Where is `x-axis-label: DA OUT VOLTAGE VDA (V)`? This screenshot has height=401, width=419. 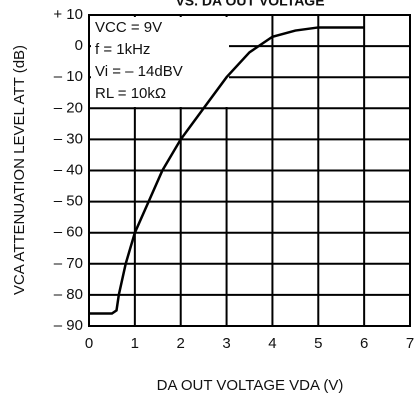 x-axis-label: DA OUT VOLTAGE VDA (V) is located at coordinates (250, 385).